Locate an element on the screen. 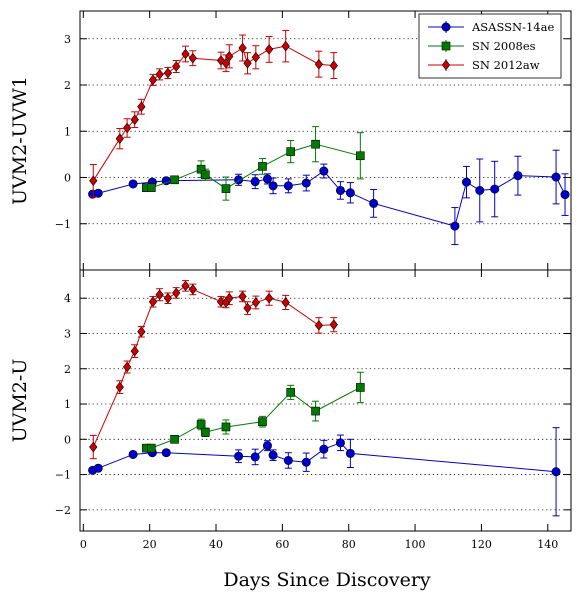  y-tick-label: 2 is located at coordinates (67, 369).